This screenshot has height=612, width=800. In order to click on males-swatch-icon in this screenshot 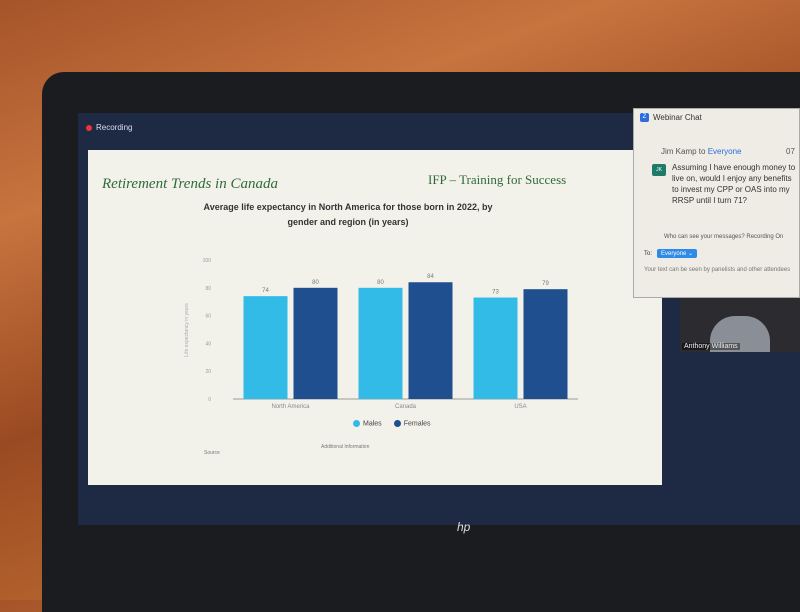, I will do `click(356, 423)`.